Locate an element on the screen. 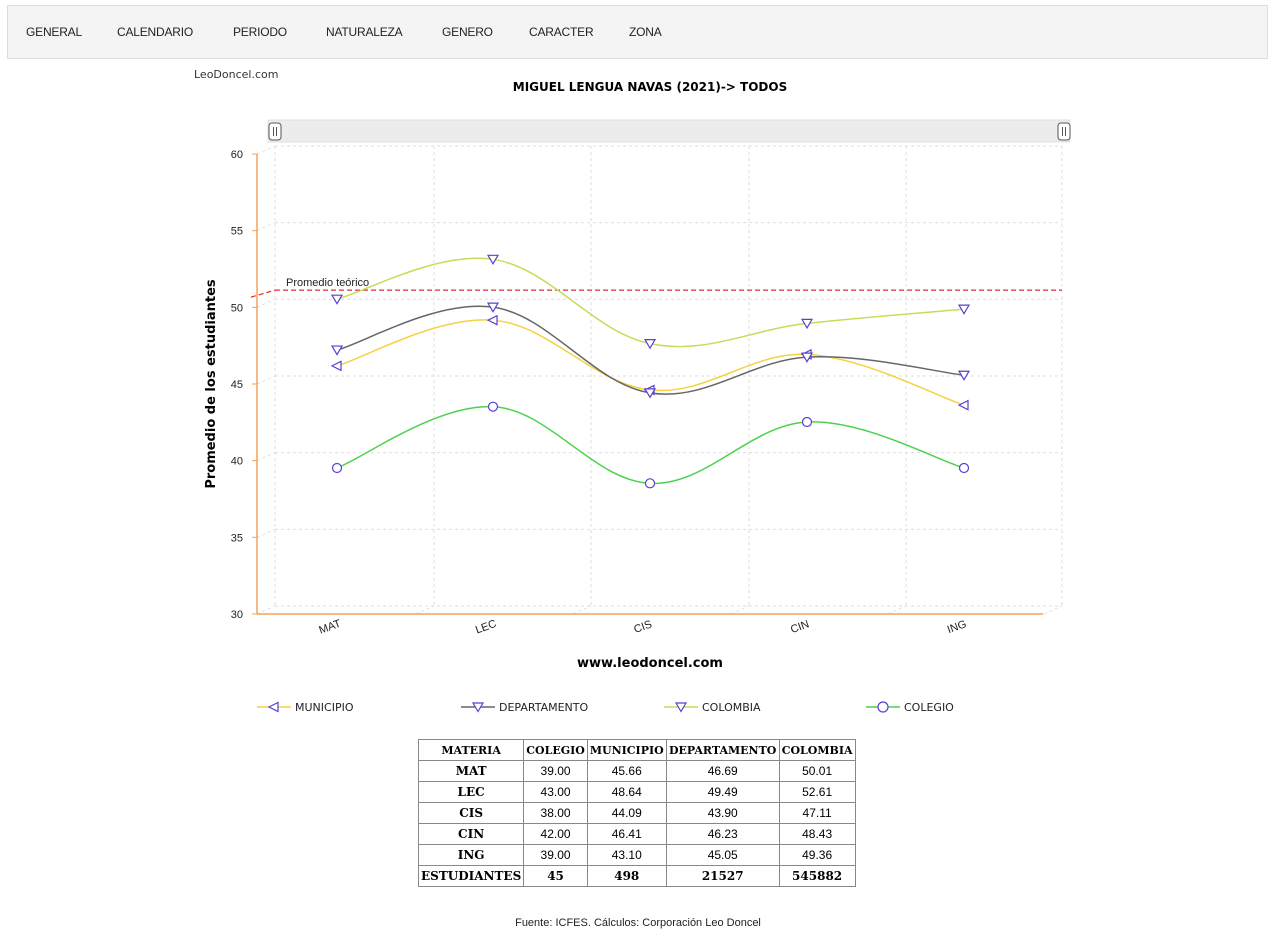 The height and width of the screenshot is (930, 1270). table-cell: MAT is located at coordinates (471, 771).